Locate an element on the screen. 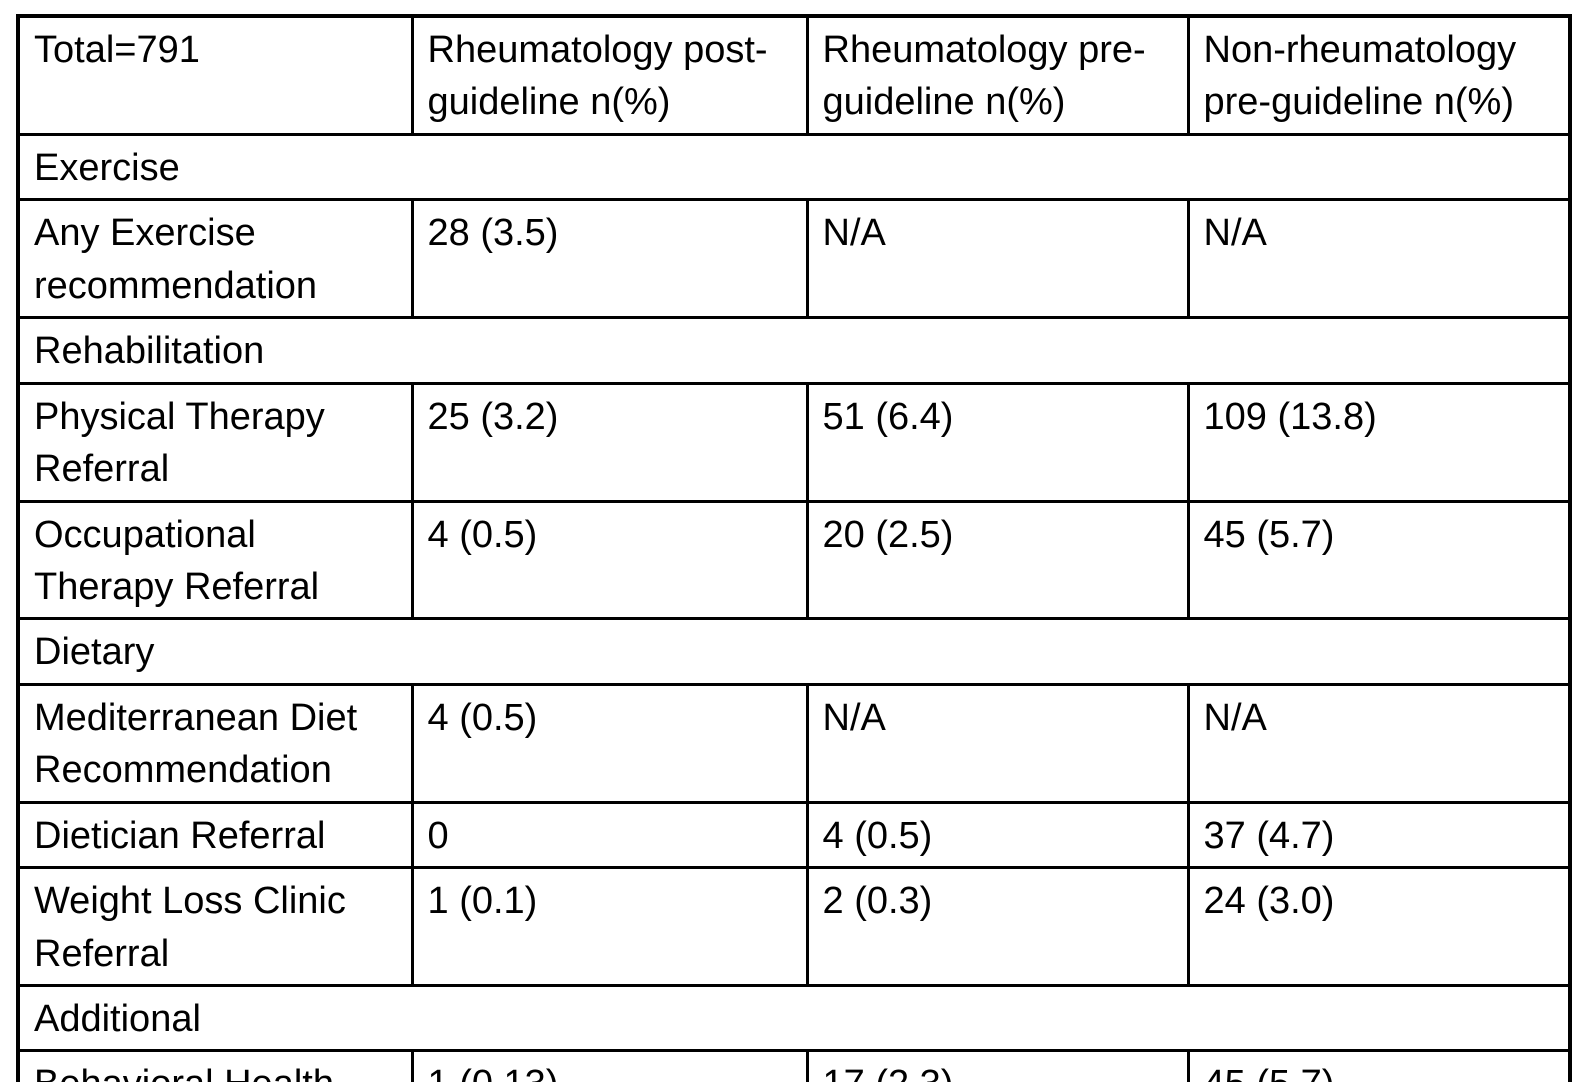 The height and width of the screenshot is (1082, 1590). header-nonrheum-pre-guideline: Non-rheumatology pre-guideline n(%) is located at coordinates (1379, 75).